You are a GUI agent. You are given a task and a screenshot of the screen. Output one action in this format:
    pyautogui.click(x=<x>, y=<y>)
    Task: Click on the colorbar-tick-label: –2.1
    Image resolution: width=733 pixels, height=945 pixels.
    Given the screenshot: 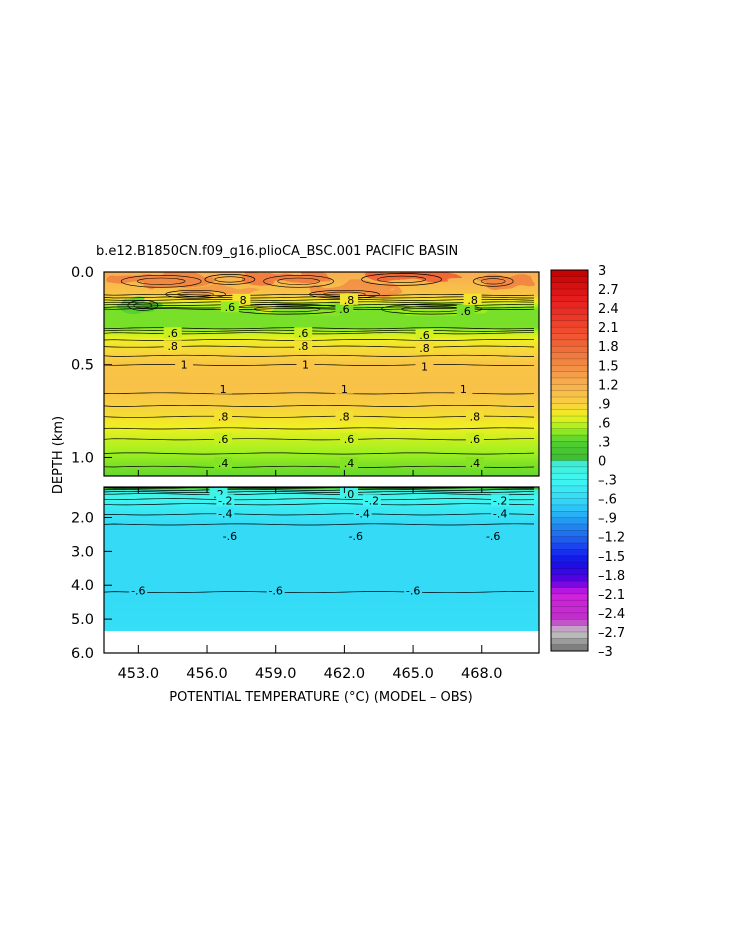 What is the action you would take?
    pyautogui.click(x=611, y=595)
    